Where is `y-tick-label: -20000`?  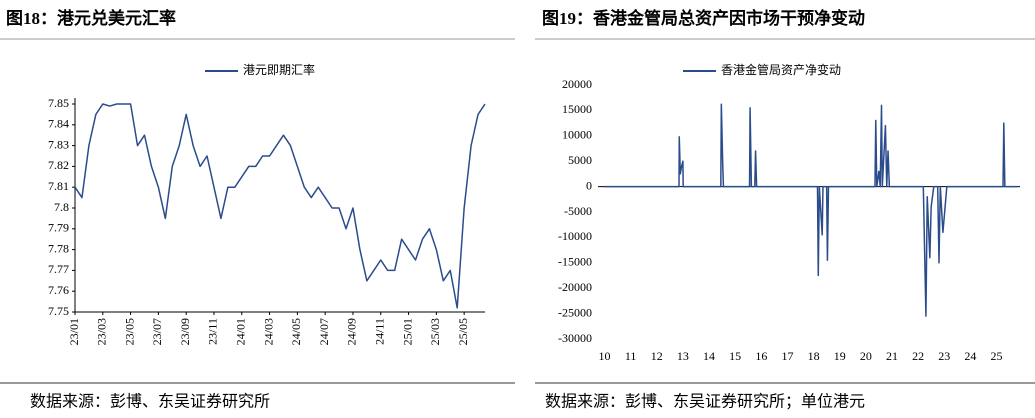 y-tick-label: -20000 is located at coordinates (575, 287).